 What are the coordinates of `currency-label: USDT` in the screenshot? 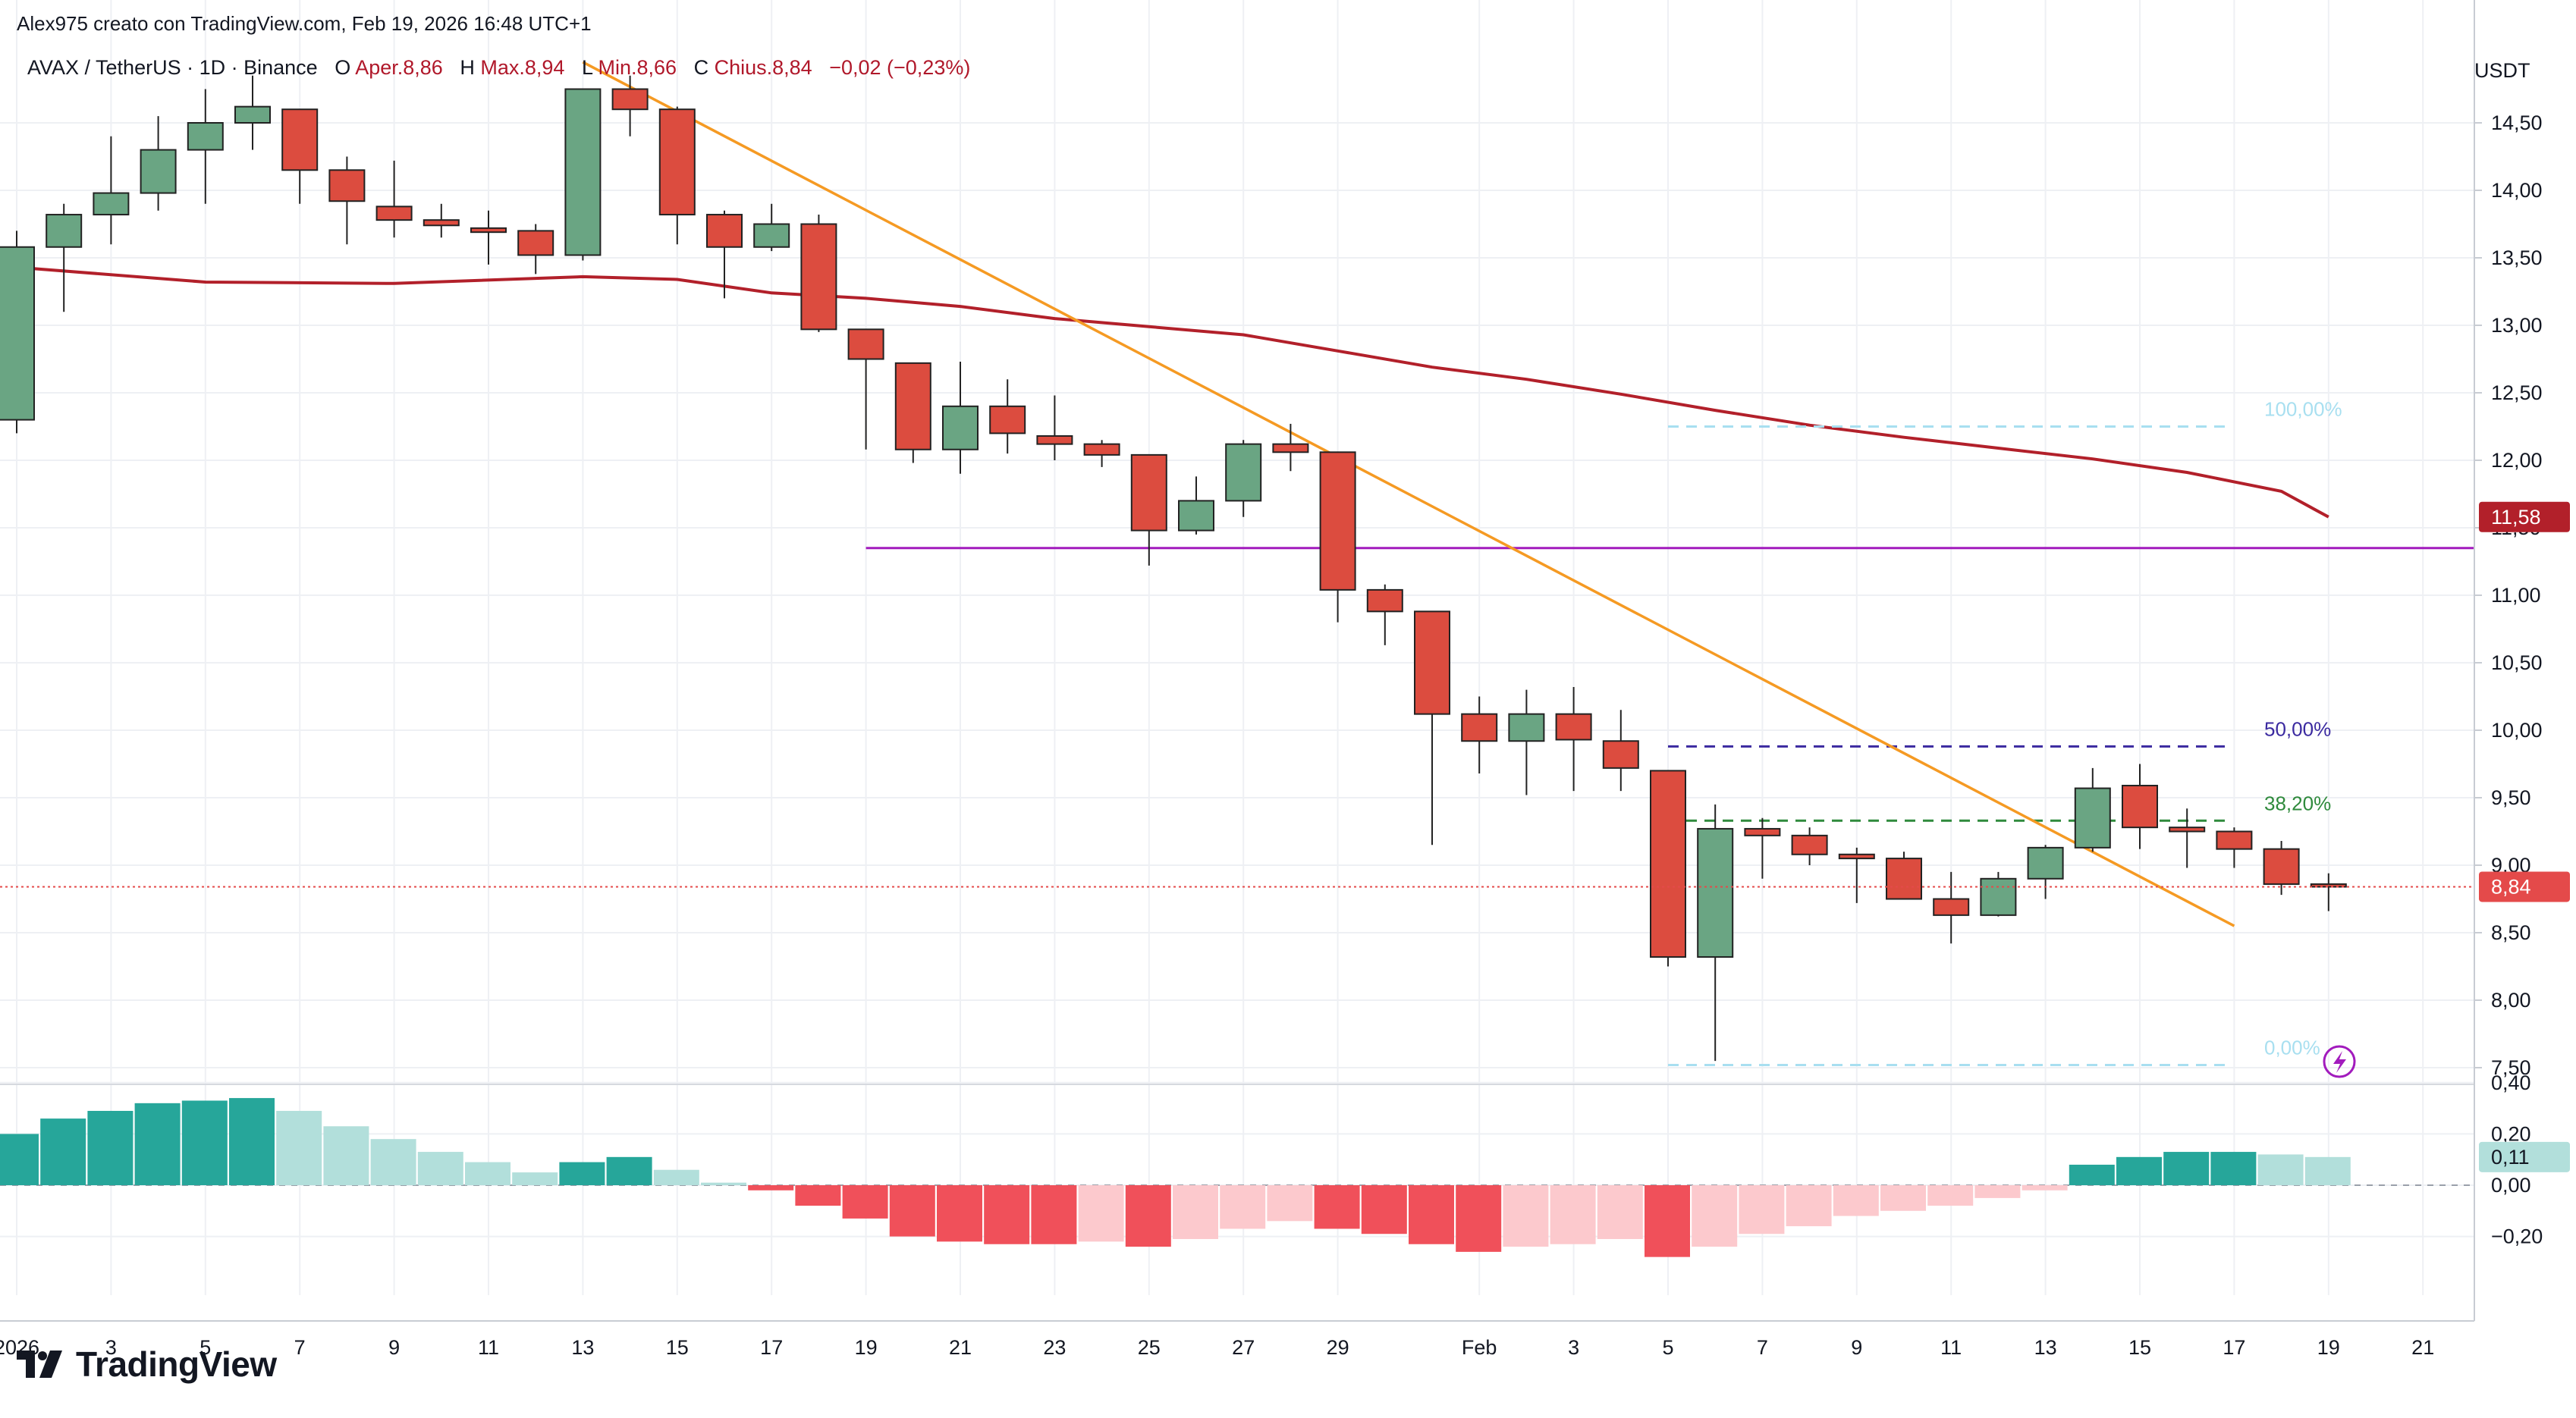 It's located at (2502, 70).